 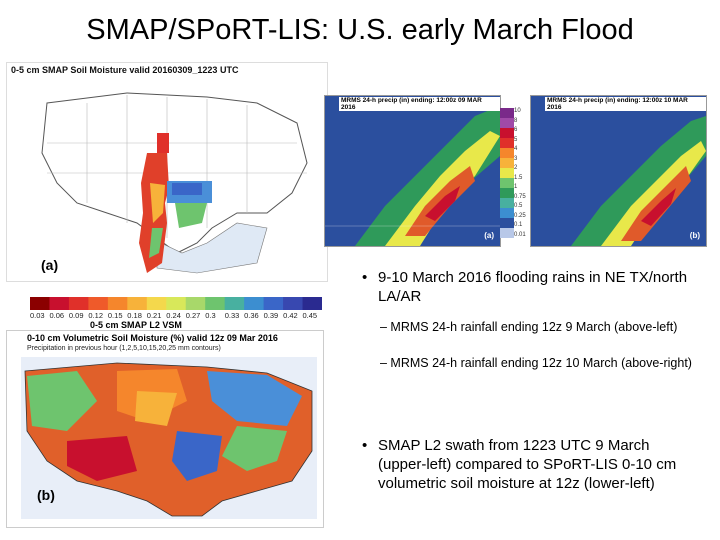 What do you see at coordinates (516, 187) in the screenshot?
I see `mrms-scale-label: 1` at bounding box center [516, 187].